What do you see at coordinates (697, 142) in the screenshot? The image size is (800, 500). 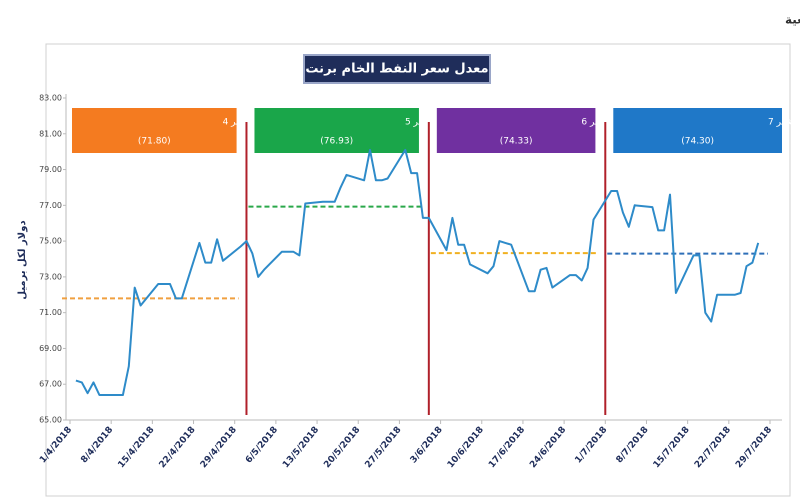 I see `period-value-label: (74.30)` at bounding box center [697, 142].